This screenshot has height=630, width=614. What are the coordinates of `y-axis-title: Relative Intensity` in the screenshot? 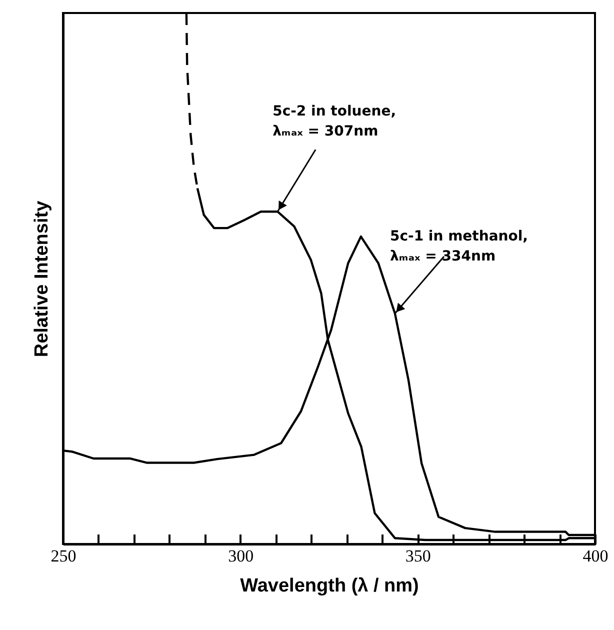 It's located at (42, 279).